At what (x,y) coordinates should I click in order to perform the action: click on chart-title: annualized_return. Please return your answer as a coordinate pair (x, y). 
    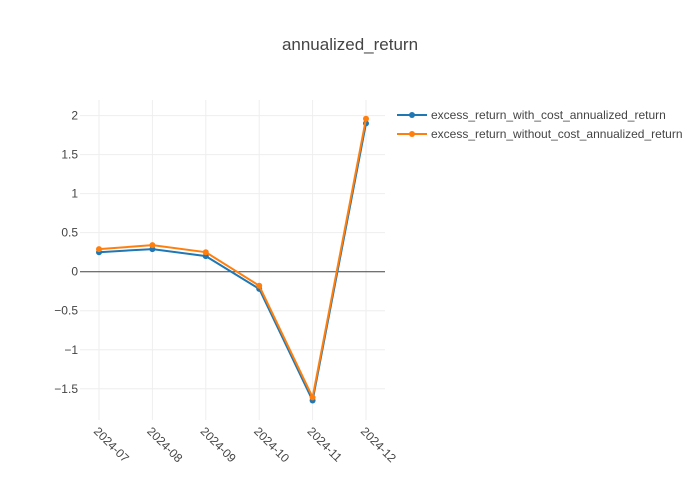
    Looking at the image, I should click on (350, 44).